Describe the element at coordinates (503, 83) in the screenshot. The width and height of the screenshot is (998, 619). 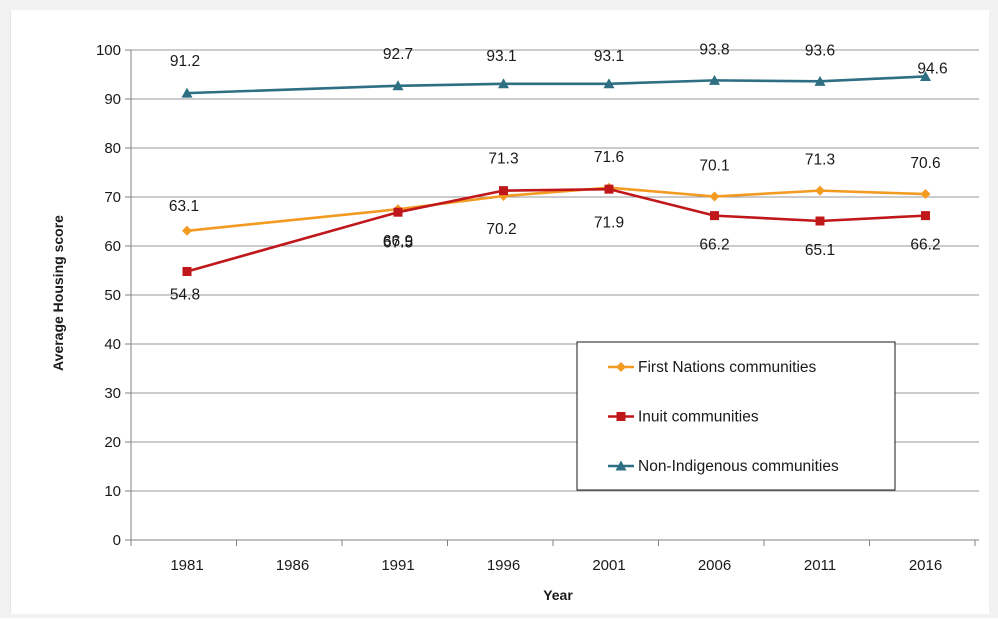
I see `point-non-indigenous-communities-1996` at that location.